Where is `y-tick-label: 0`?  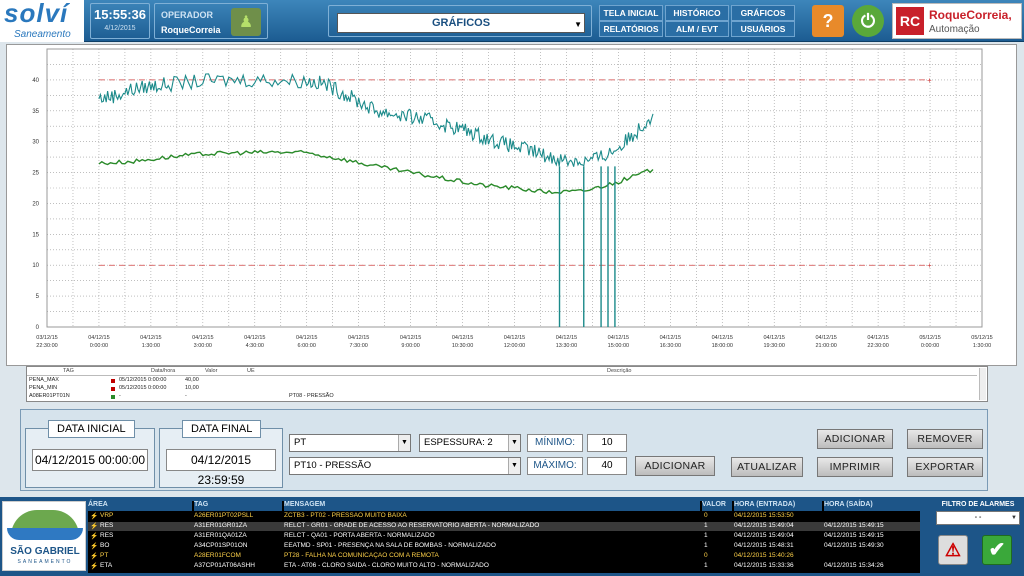
y-tick-label: 0 is located at coordinates (38, 328).